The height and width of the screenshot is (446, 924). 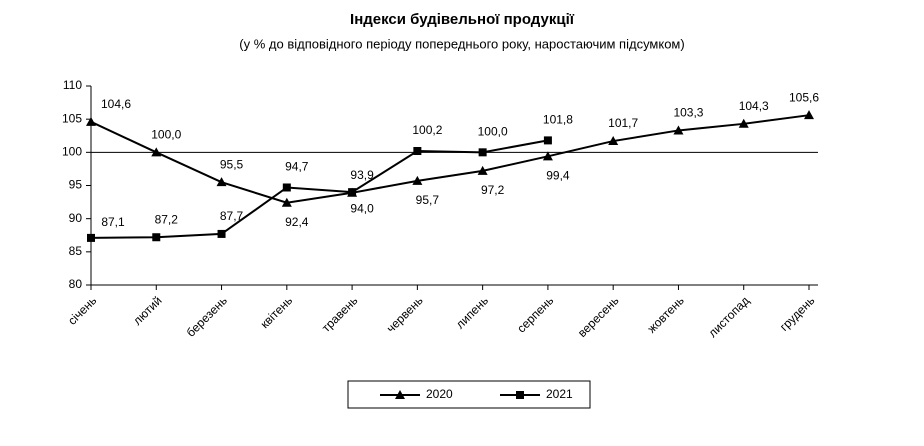 I want to click on data-label: 94,7, so click(x=297, y=167).